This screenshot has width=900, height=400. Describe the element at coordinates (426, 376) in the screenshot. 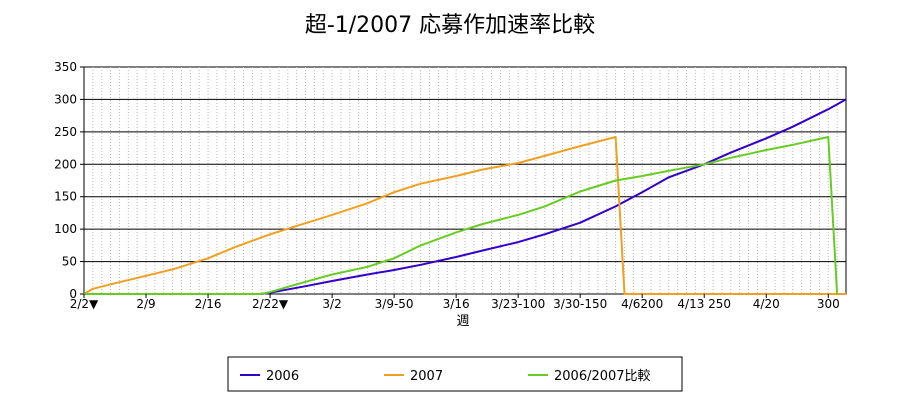

I see `legend-label-2007: 2007` at that location.